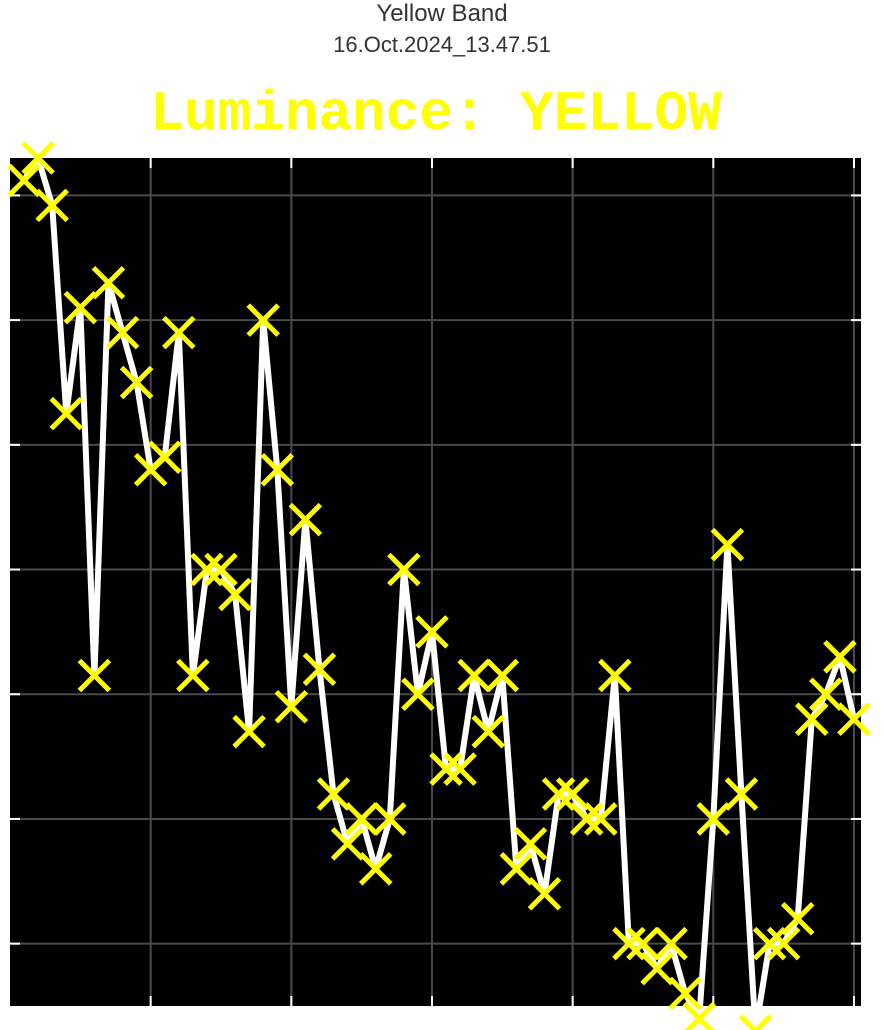  I want to click on figure-timestamp: 16.Oct.2024_13.47.51, so click(442, 44).